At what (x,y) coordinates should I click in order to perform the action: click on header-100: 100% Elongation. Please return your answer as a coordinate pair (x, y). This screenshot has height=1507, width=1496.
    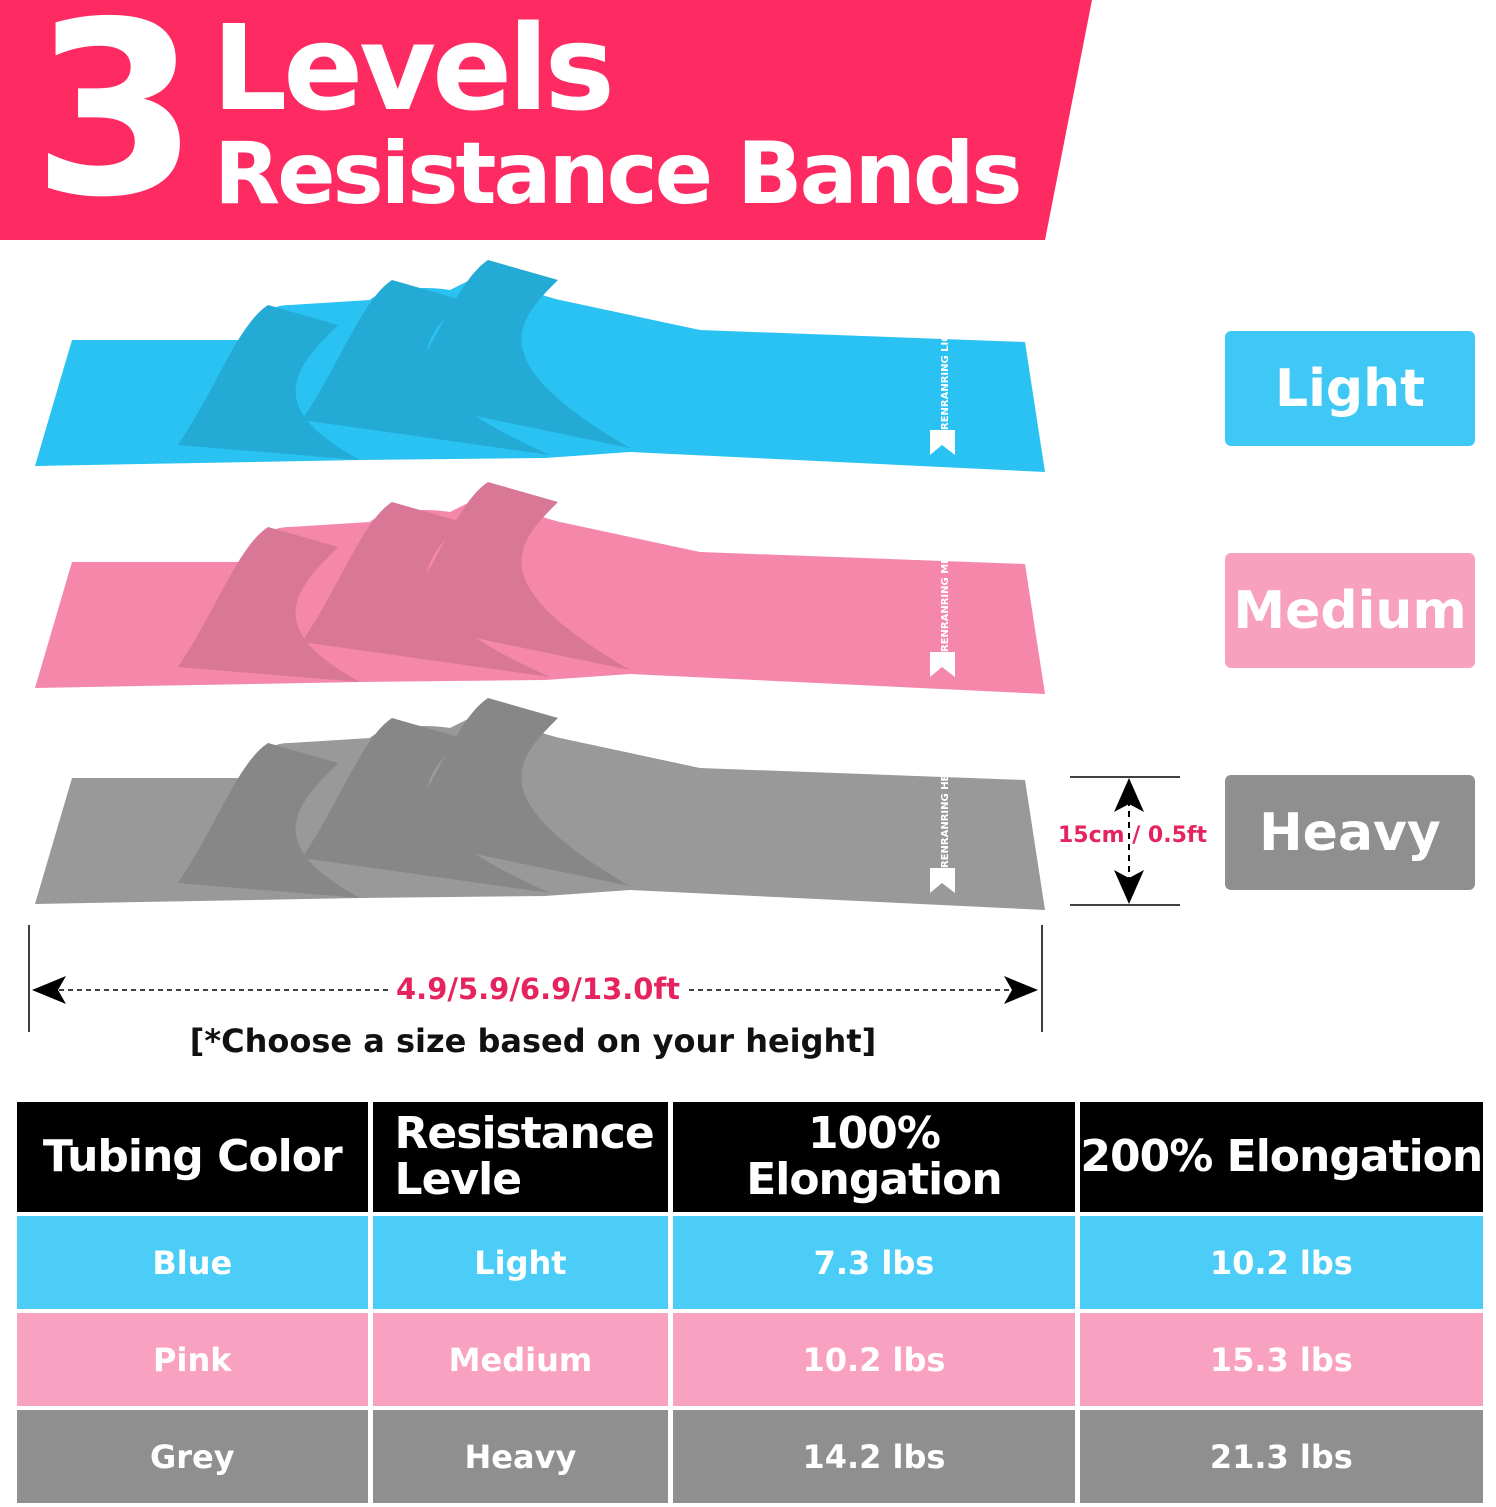
    Looking at the image, I should click on (874, 1157).